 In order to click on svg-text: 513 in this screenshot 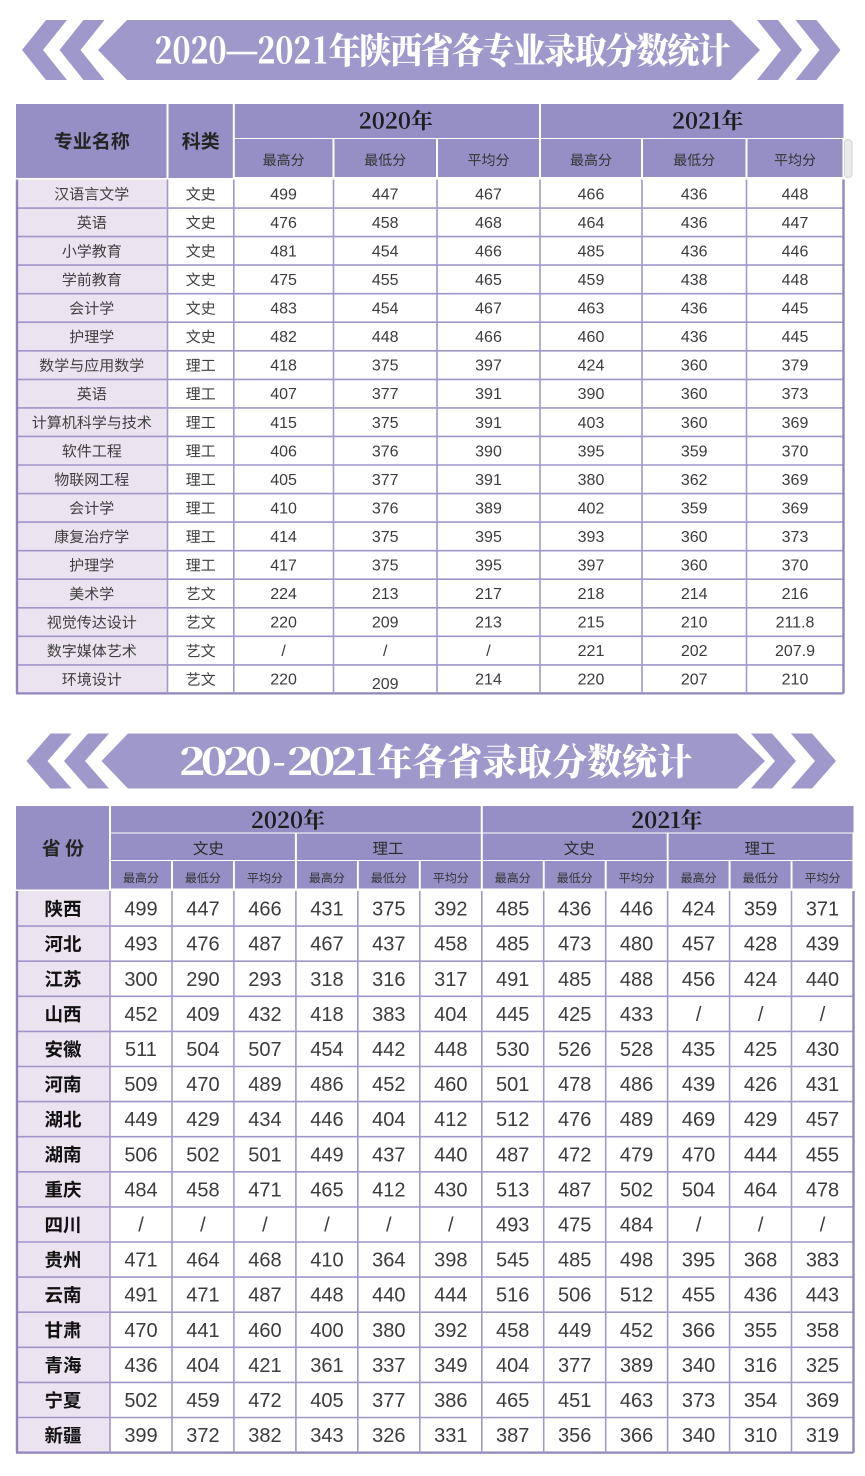, I will do `click(512, 1190)`.